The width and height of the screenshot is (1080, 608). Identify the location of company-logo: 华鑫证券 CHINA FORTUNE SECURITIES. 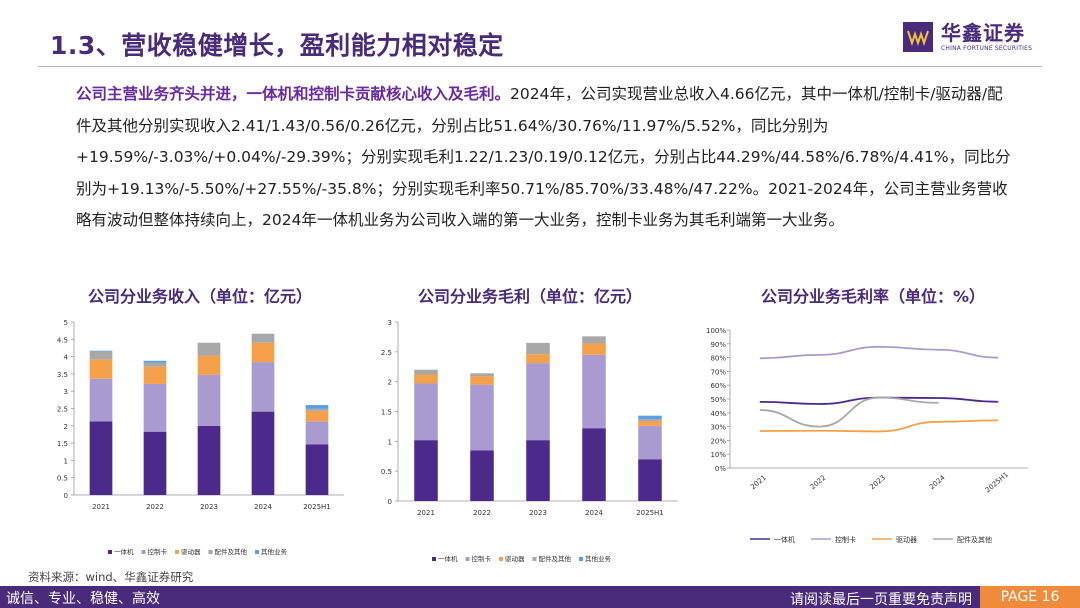
(967, 37).